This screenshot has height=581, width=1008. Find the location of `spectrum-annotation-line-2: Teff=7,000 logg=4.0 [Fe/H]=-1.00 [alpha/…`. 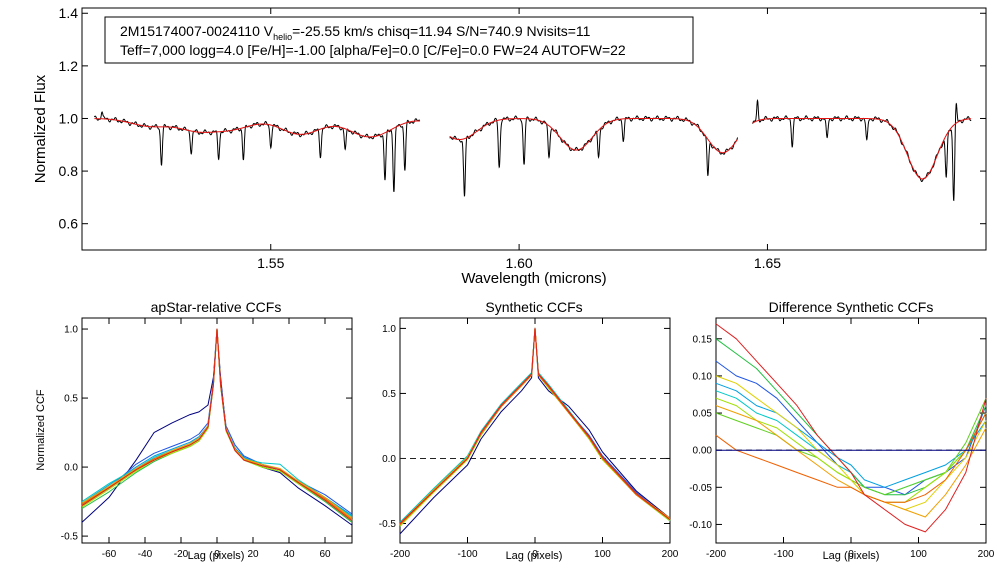

spectrum-annotation-line-2: Teff=7,000 logg=4.0 [Fe/H]=-1.00 [alpha/… is located at coordinates (373, 50).